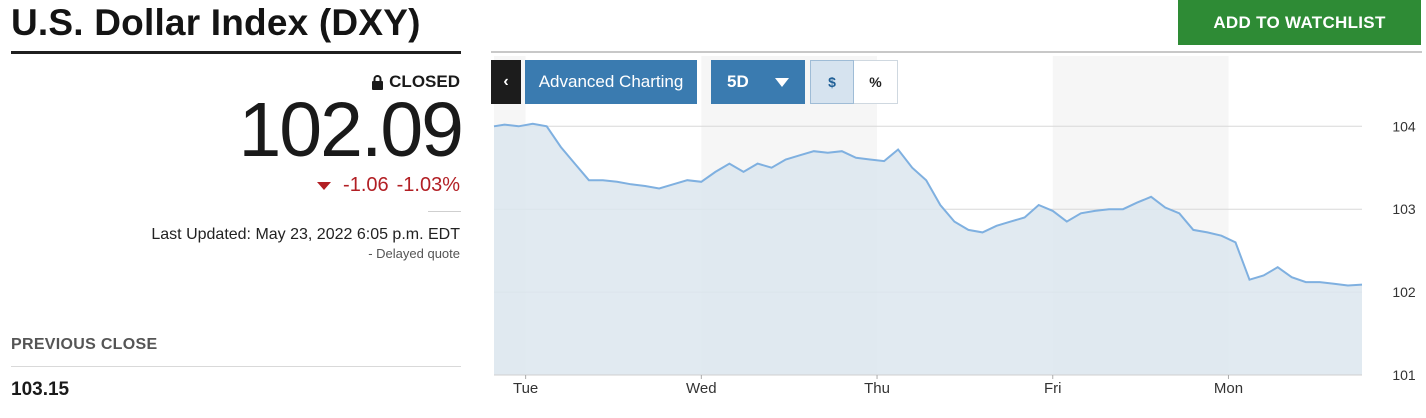  What do you see at coordinates (414, 253) in the screenshot?
I see `delayed-quote-note: - Delayed quote` at bounding box center [414, 253].